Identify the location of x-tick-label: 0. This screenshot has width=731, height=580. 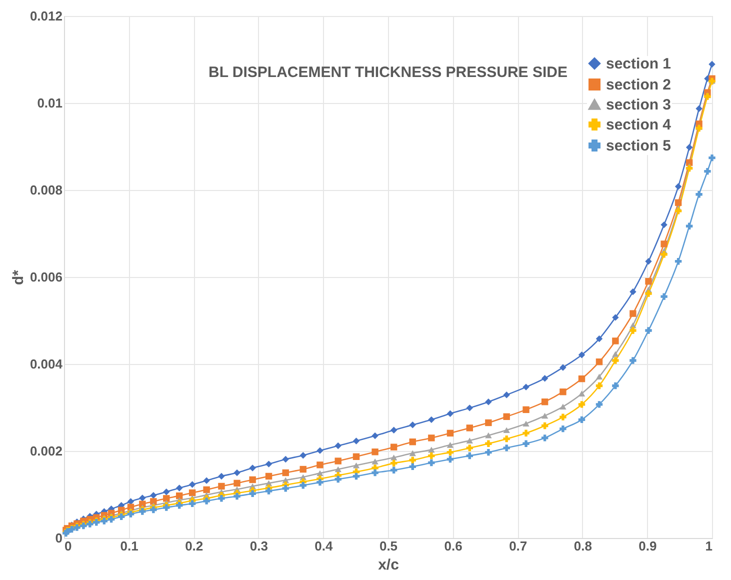
(68, 546).